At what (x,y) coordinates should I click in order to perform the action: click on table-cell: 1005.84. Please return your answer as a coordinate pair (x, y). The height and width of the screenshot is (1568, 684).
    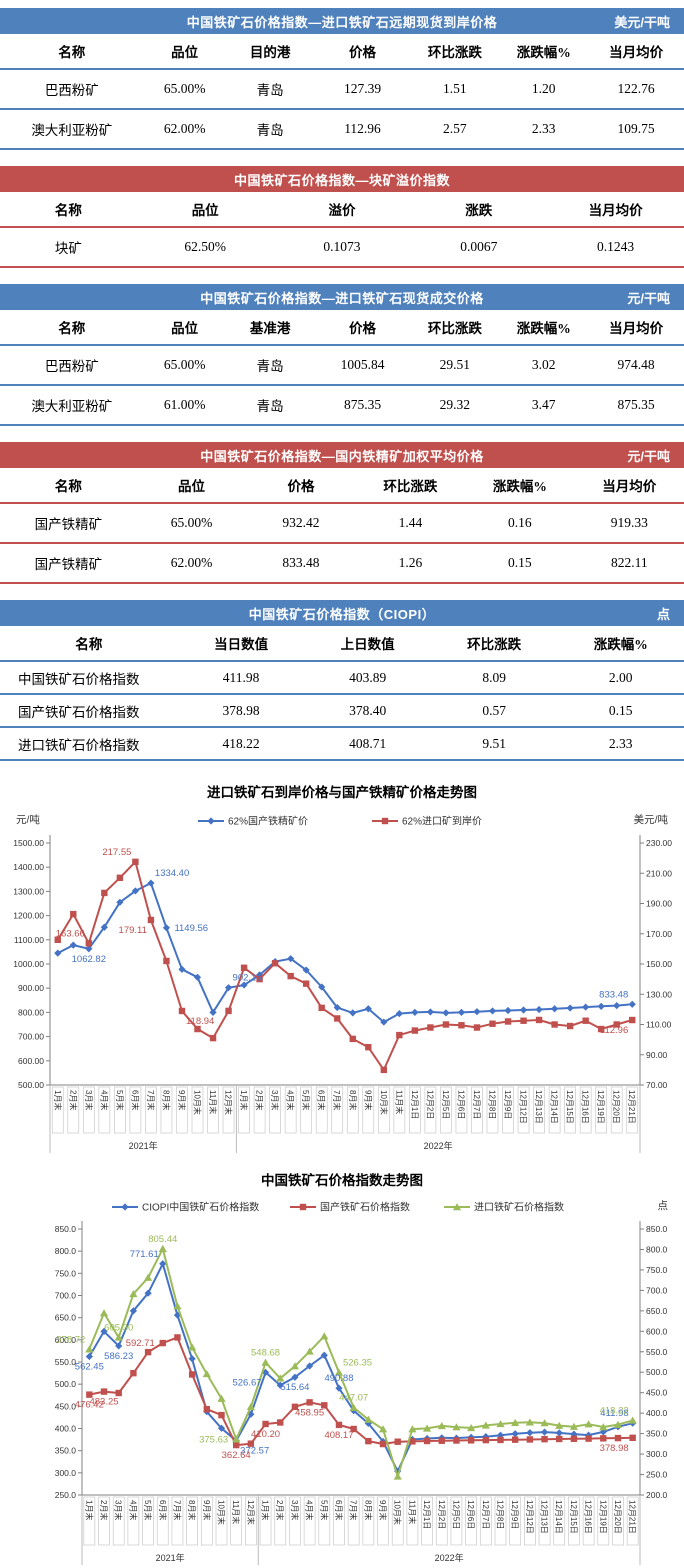
    Looking at the image, I should click on (362, 365).